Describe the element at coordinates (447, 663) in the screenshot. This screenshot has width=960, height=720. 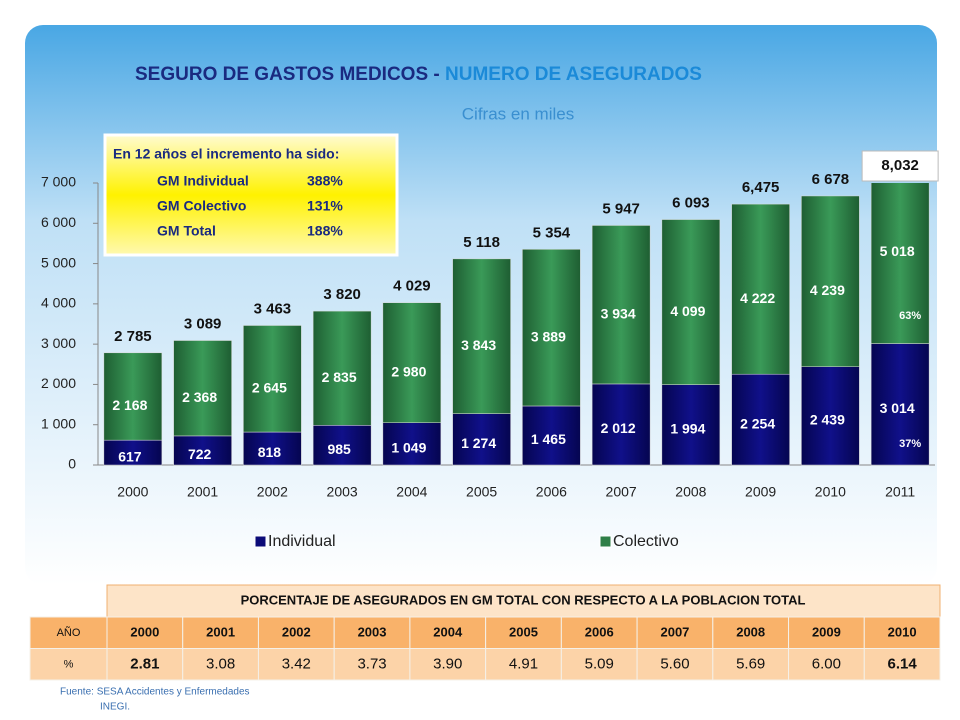
I see `table-value: 3.90` at that location.